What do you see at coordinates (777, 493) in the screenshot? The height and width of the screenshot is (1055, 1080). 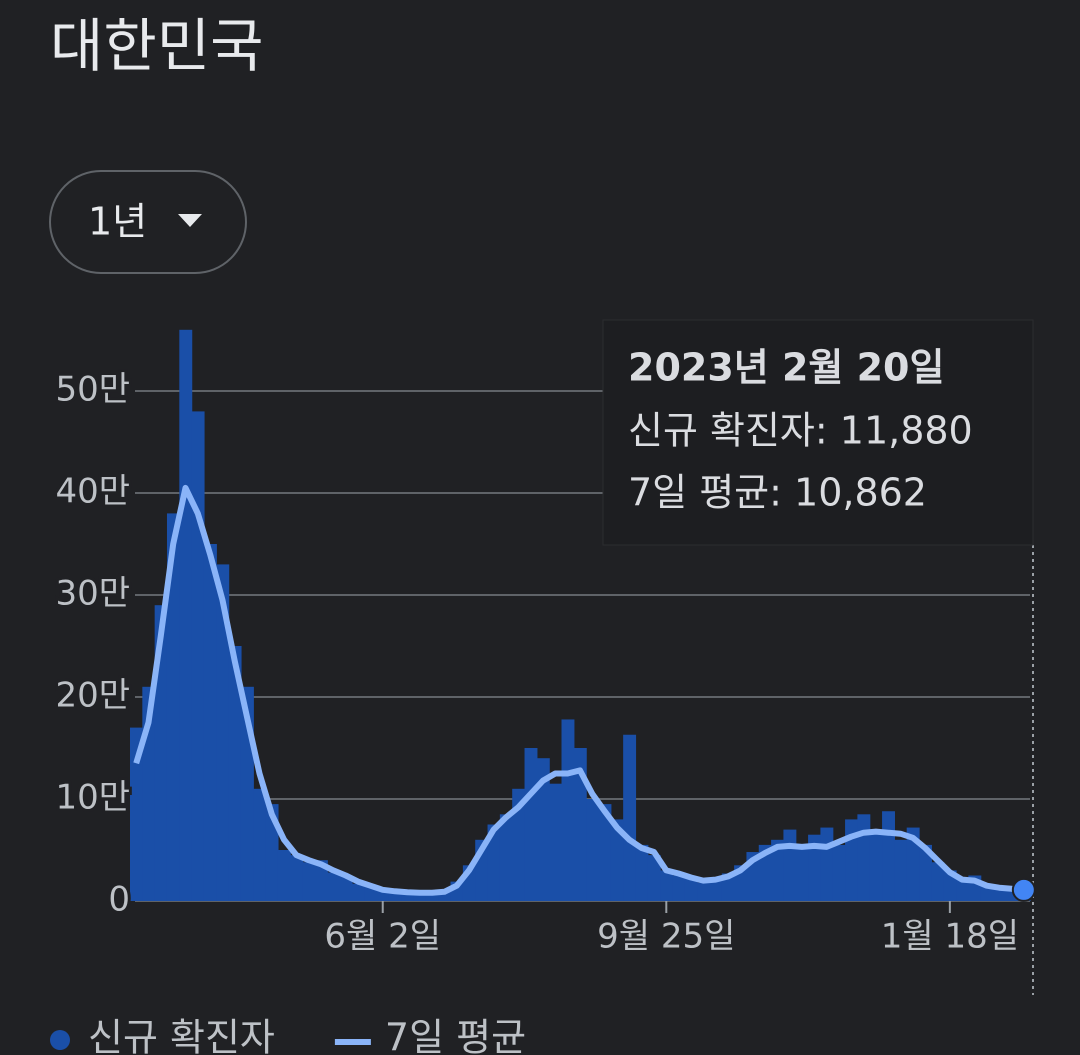 I see `tooltip-line: 7일 평균: 10,862` at bounding box center [777, 493].